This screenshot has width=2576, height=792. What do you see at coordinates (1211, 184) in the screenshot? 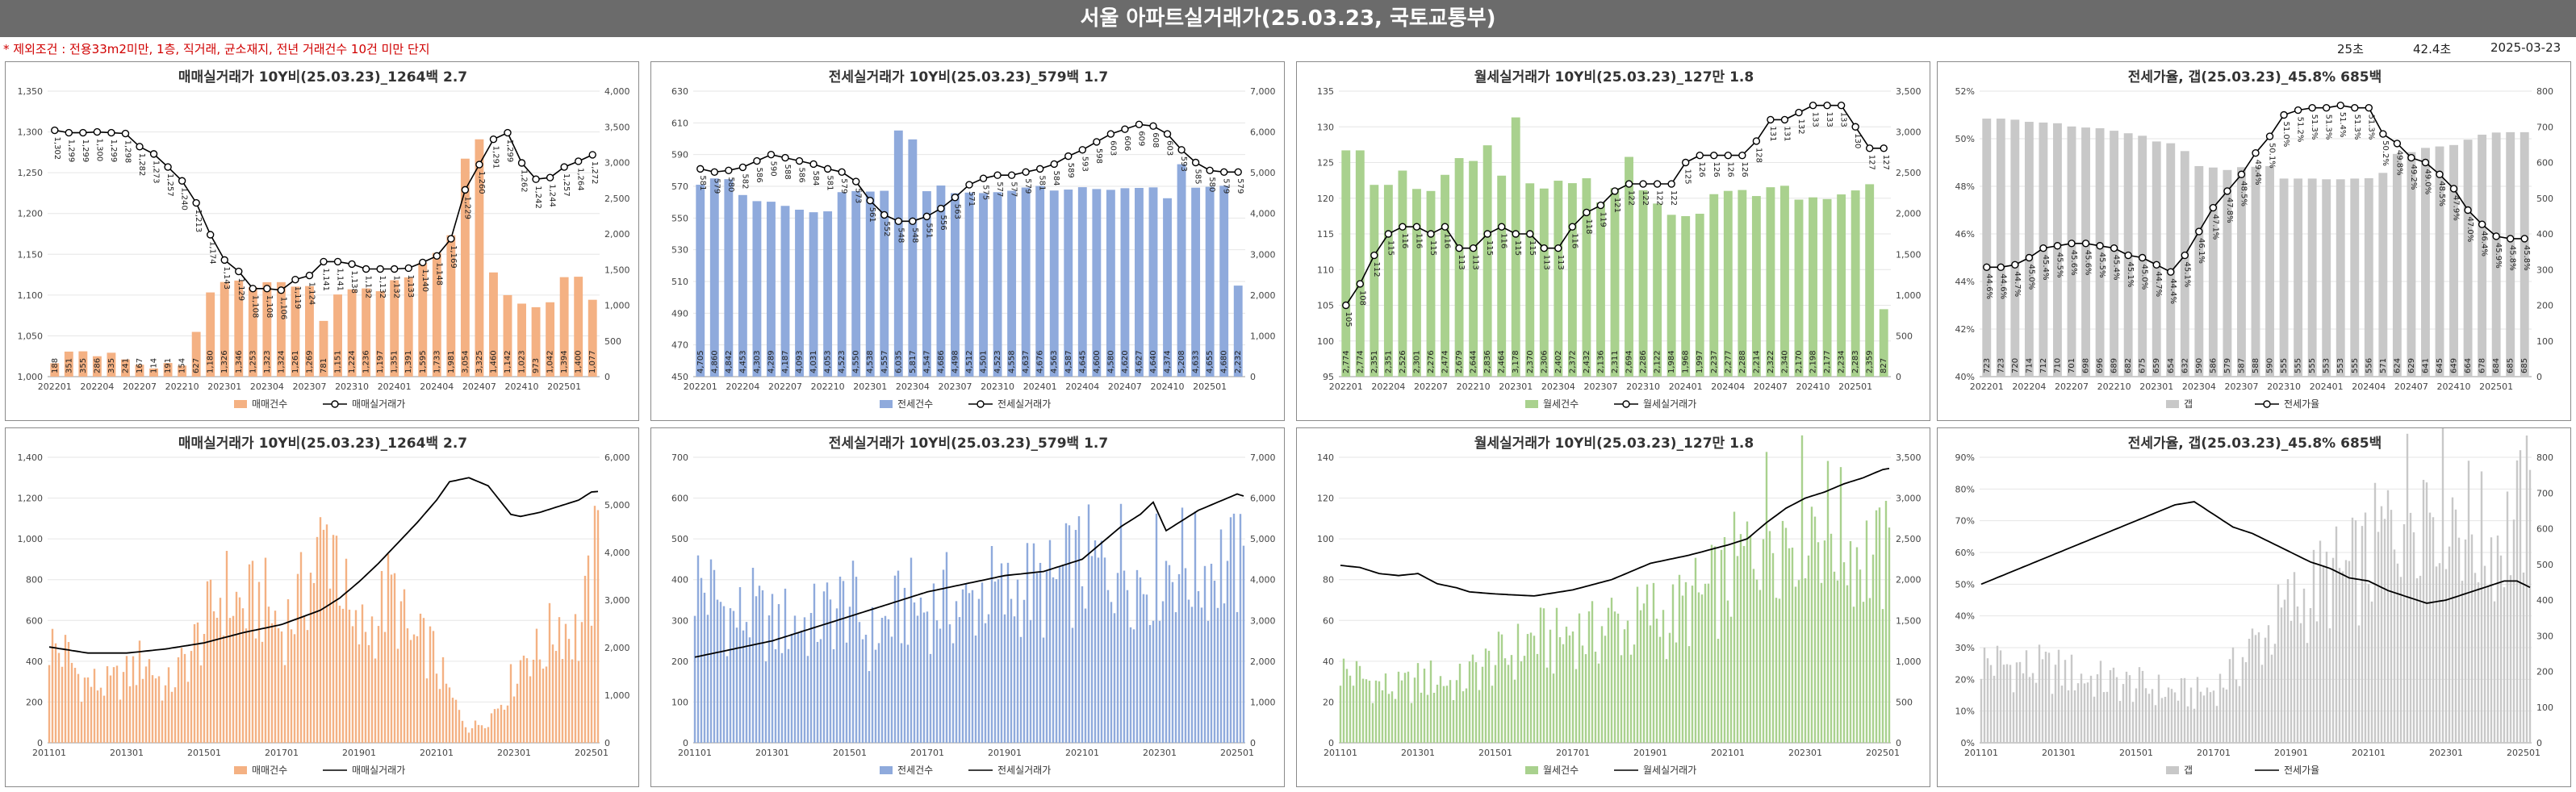
I see `line-data-label: 580` at bounding box center [1211, 184].